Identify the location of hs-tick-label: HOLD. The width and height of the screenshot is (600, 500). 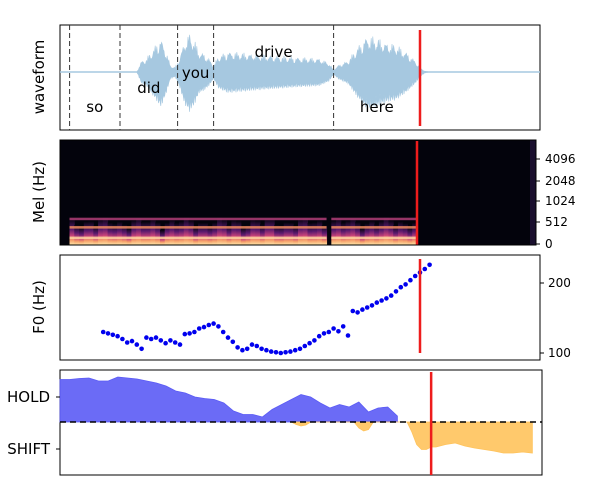
(28, 397).